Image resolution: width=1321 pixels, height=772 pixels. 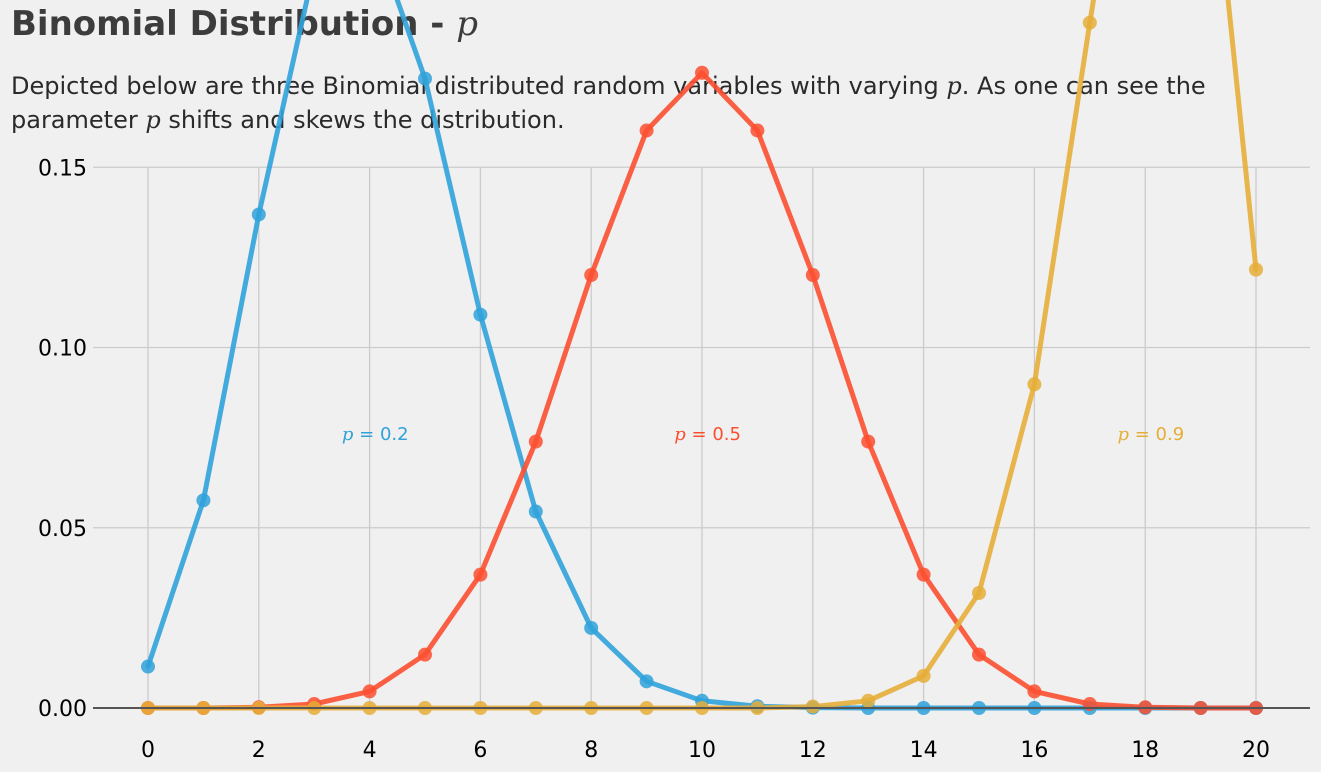 What do you see at coordinates (148, 750) in the screenshot?
I see `x-tick-label: 0` at bounding box center [148, 750].